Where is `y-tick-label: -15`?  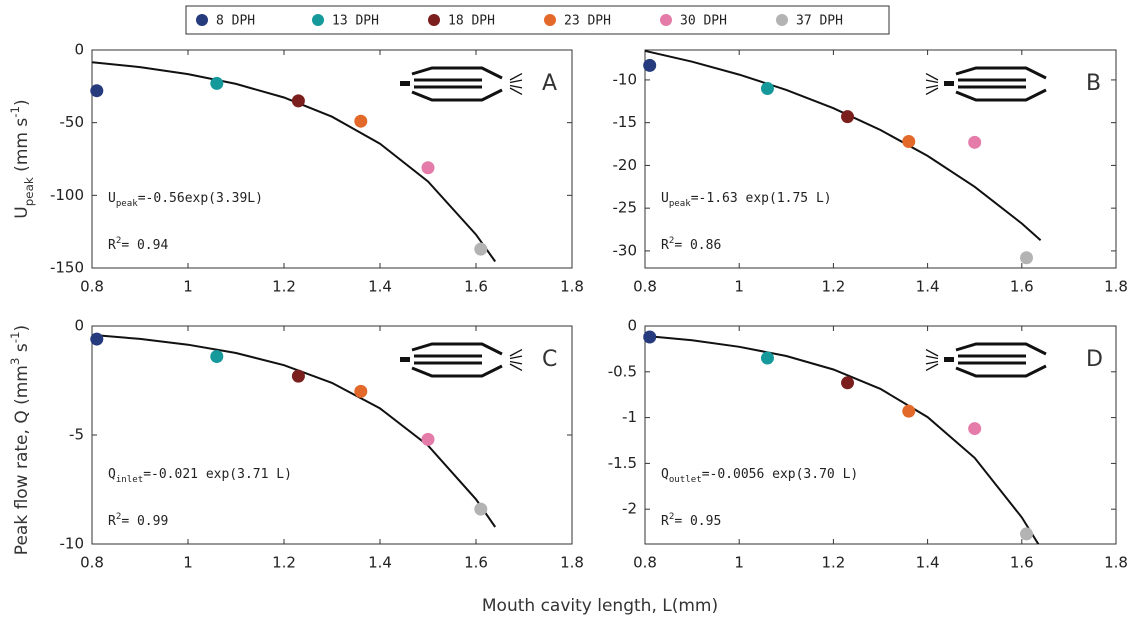
y-tick-label: -15 is located at coordinates (625, 122).